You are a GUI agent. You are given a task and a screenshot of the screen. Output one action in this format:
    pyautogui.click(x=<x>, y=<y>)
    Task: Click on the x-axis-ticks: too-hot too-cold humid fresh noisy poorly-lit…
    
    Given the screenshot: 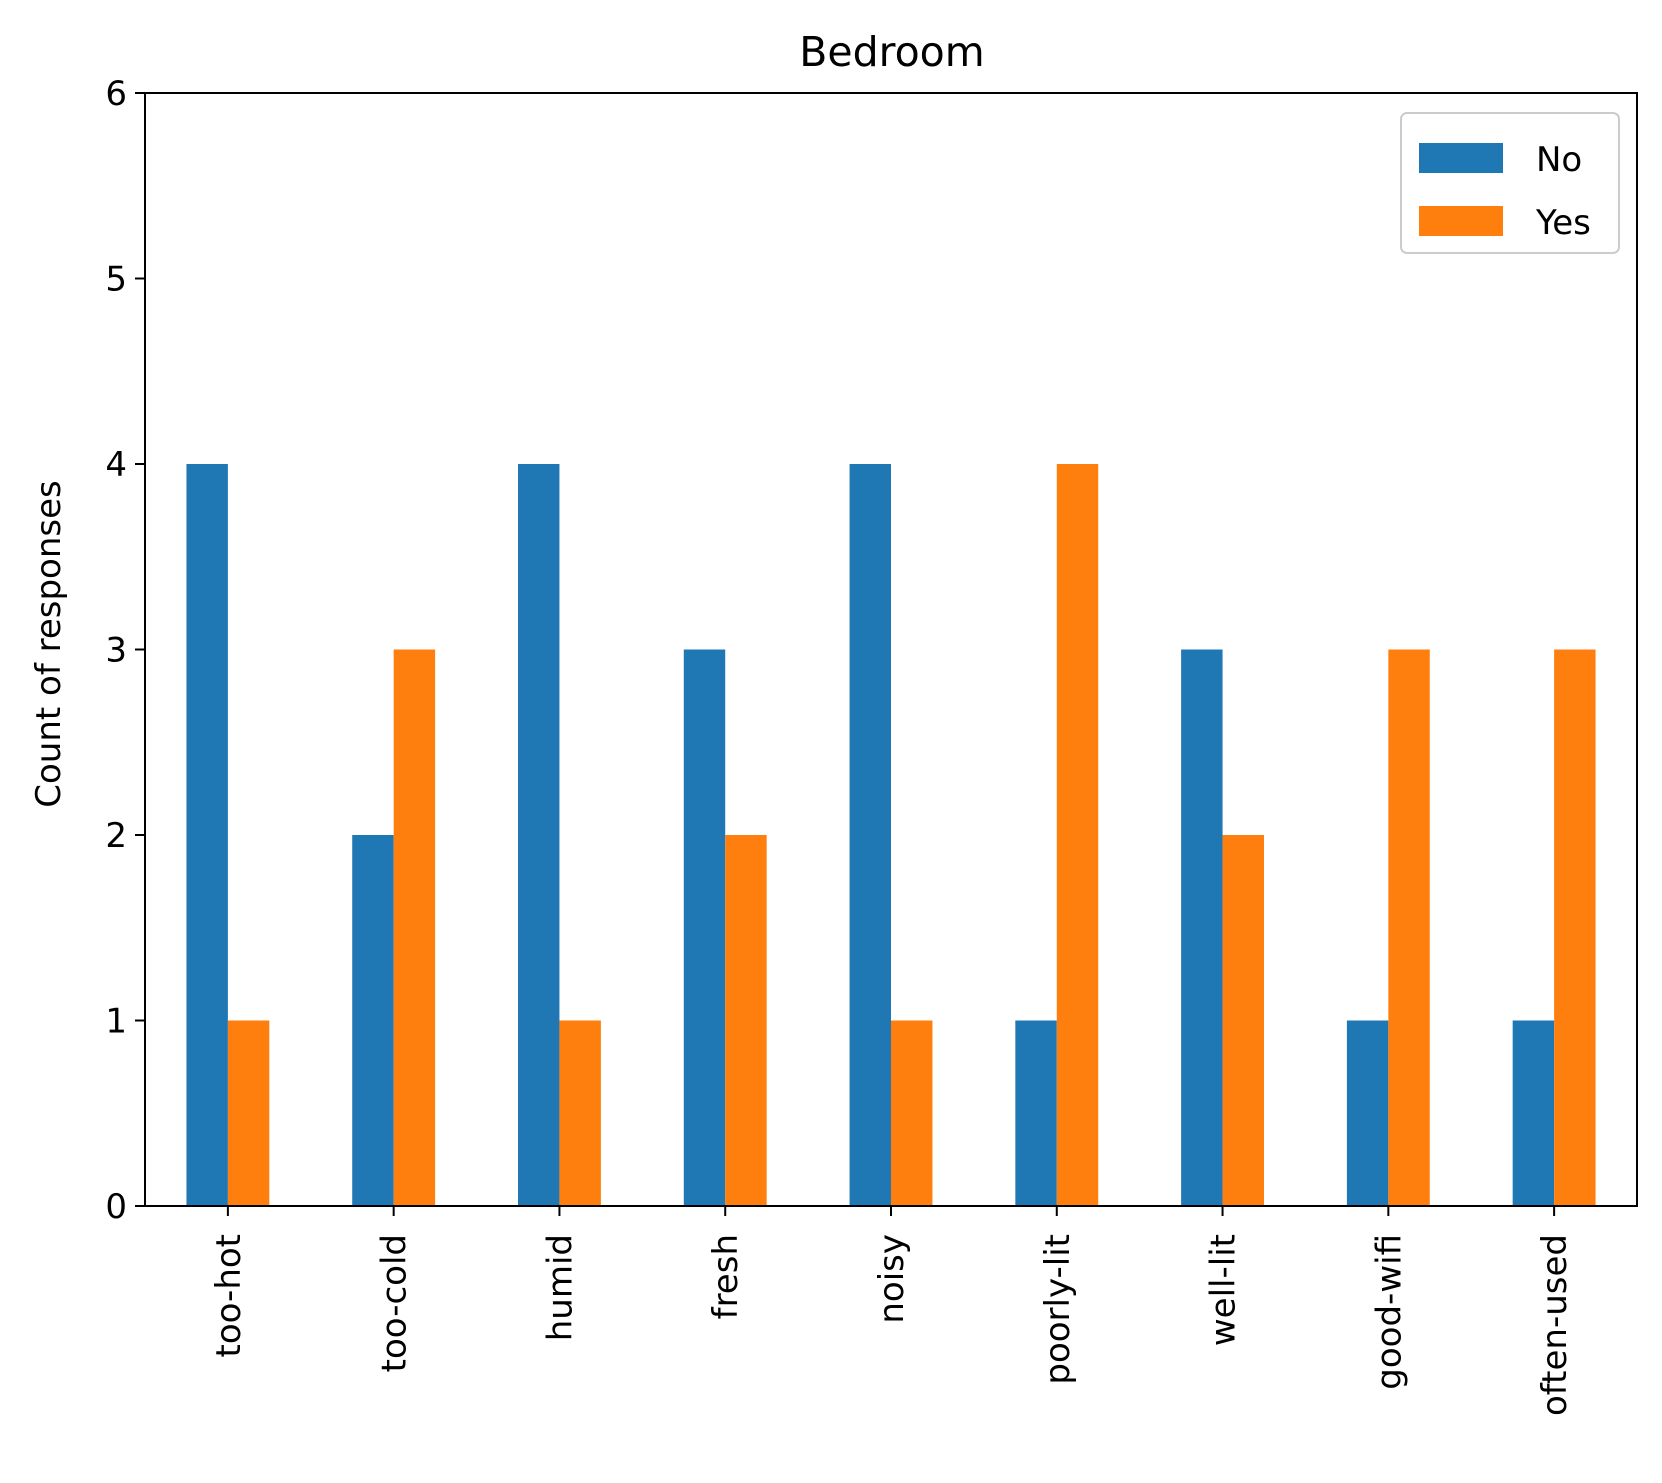 What is the action you would take?
    pyautogui.click(x=892, y=1311)
    